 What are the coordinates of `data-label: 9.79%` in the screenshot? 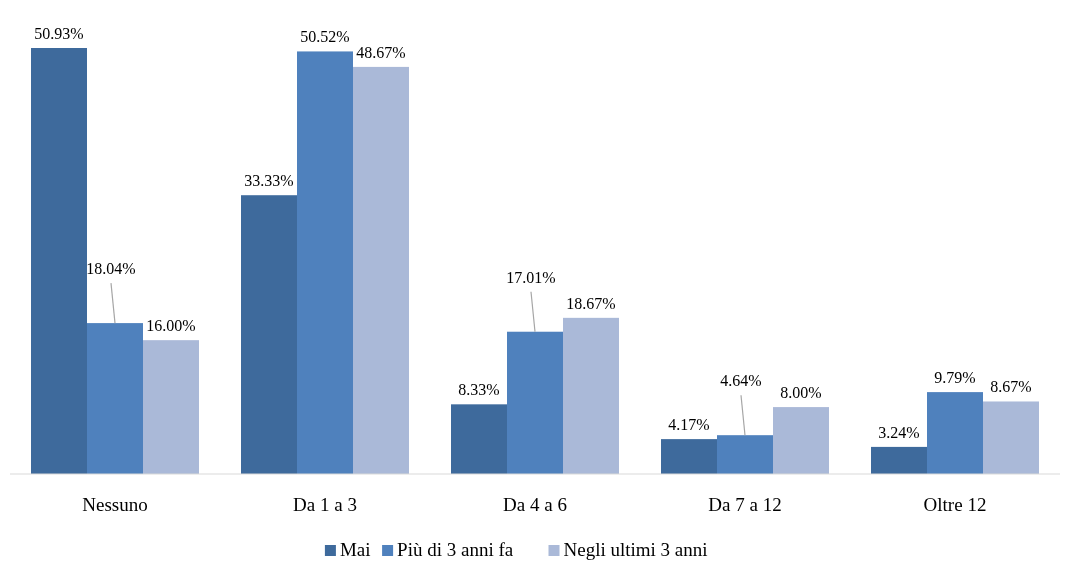 It's located at (955, 378).